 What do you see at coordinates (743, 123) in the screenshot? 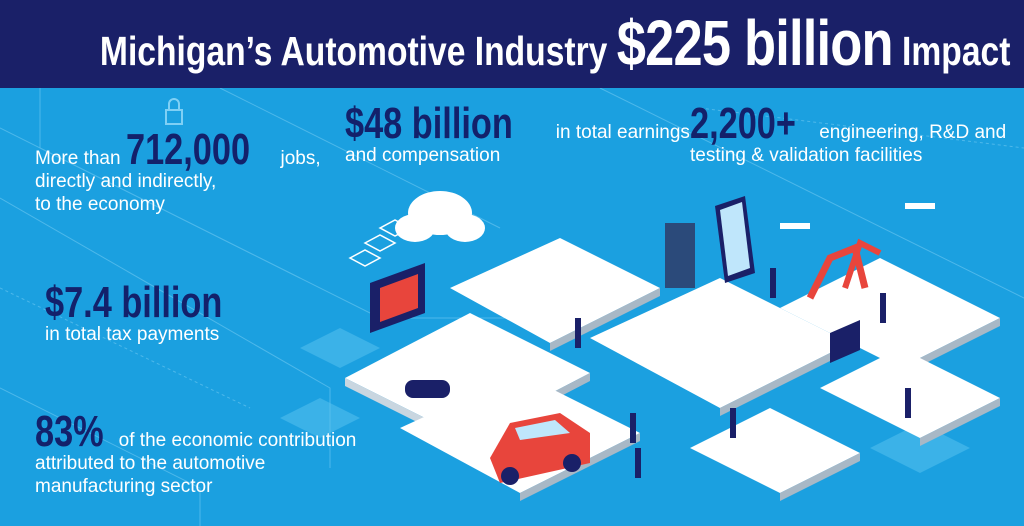
I see `stat-facilities-value: 2,200+` at bounding box center [743, 123].